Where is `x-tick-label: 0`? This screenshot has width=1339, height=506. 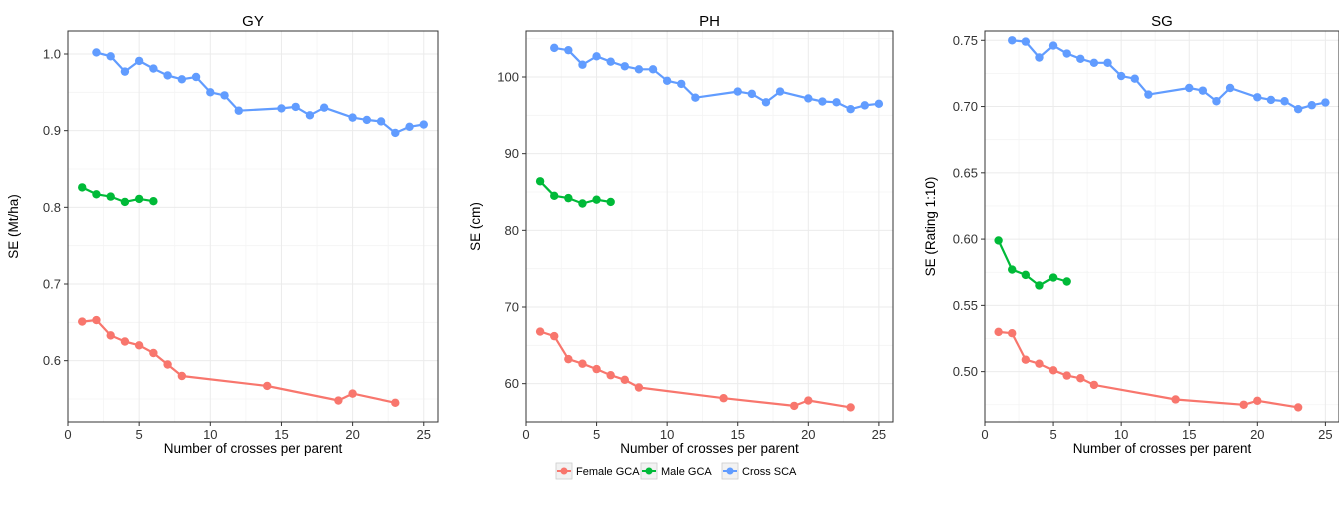
x-tick-label: 0 is located at coordinates (67, 434).